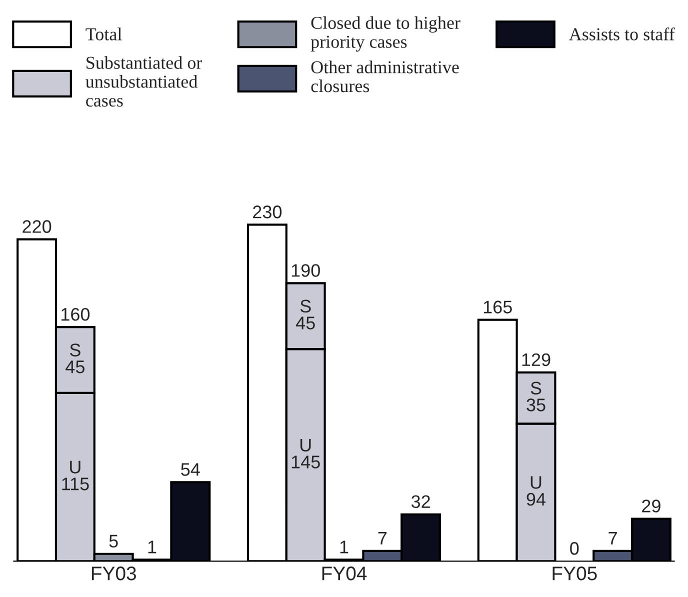 The image size is (688, 597). Describe the element at coordinates (306, 453) in the screenshot. I see `data-label: U 145` at that location.